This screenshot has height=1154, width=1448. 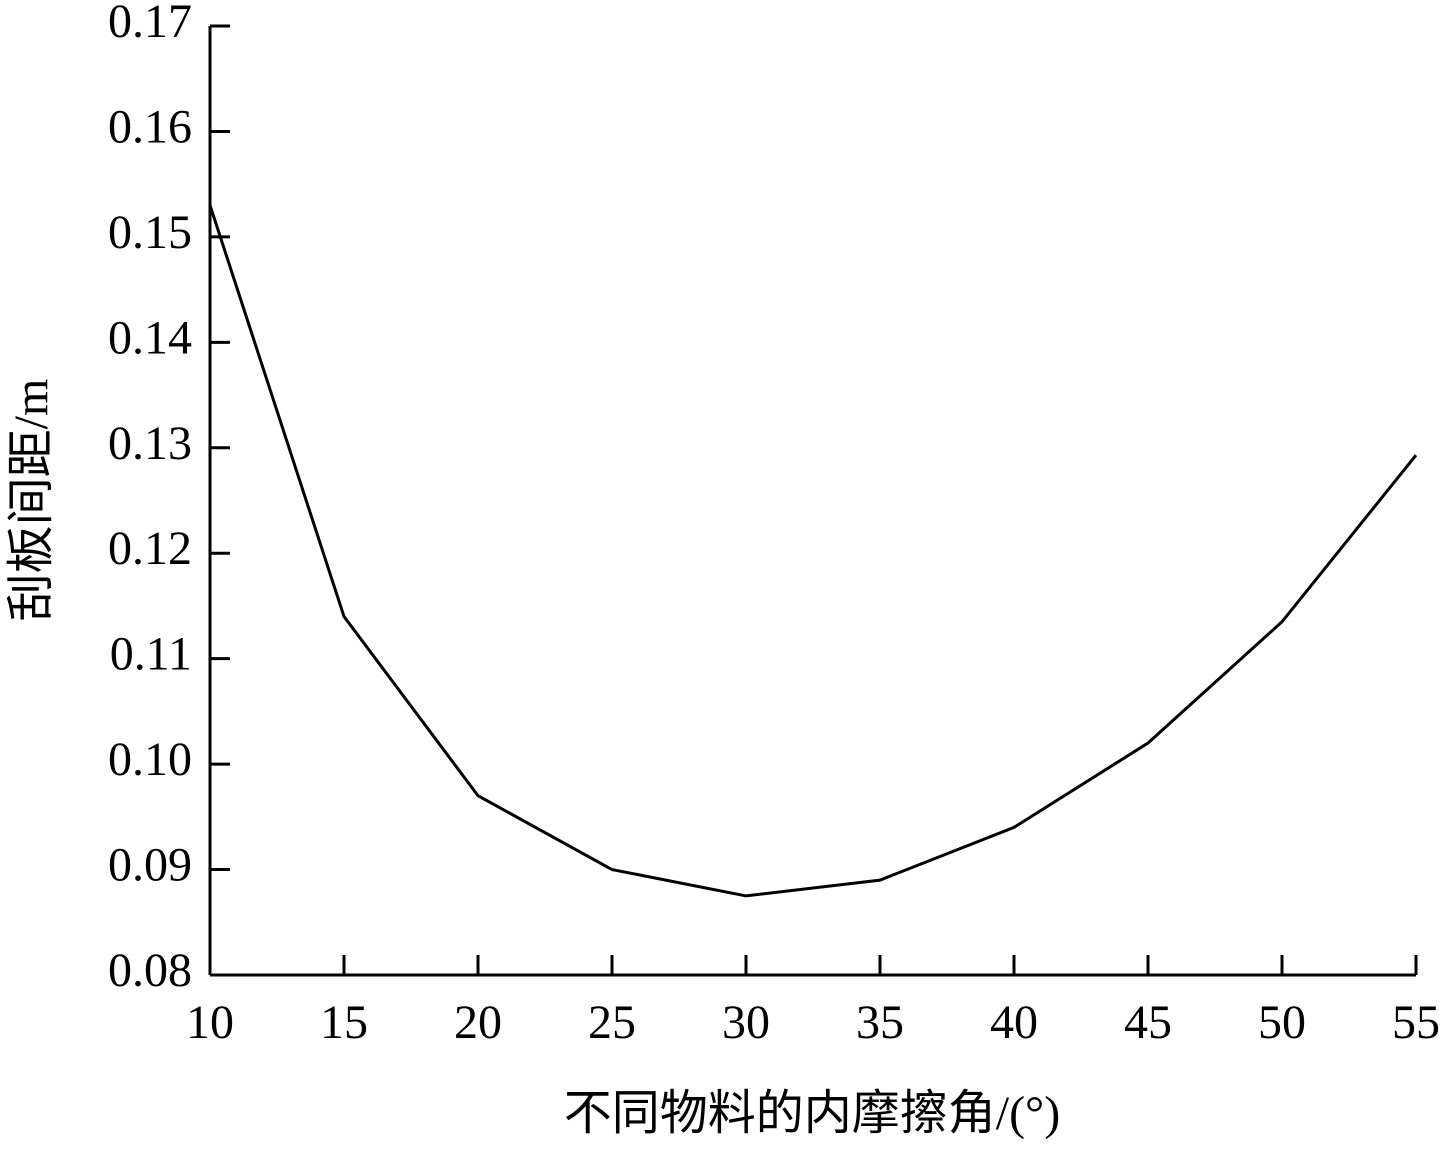 I want to click on x-tick-label: 25, so click(x=612, y=1022).